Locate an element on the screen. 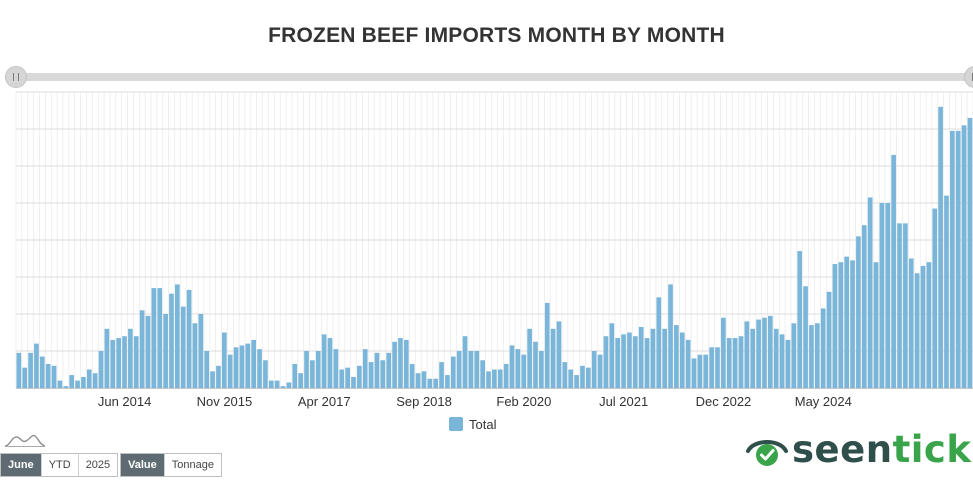 The width and height of the screenshot is (973, 484). metric-button-value: Value is located at coordinates (143, 465).